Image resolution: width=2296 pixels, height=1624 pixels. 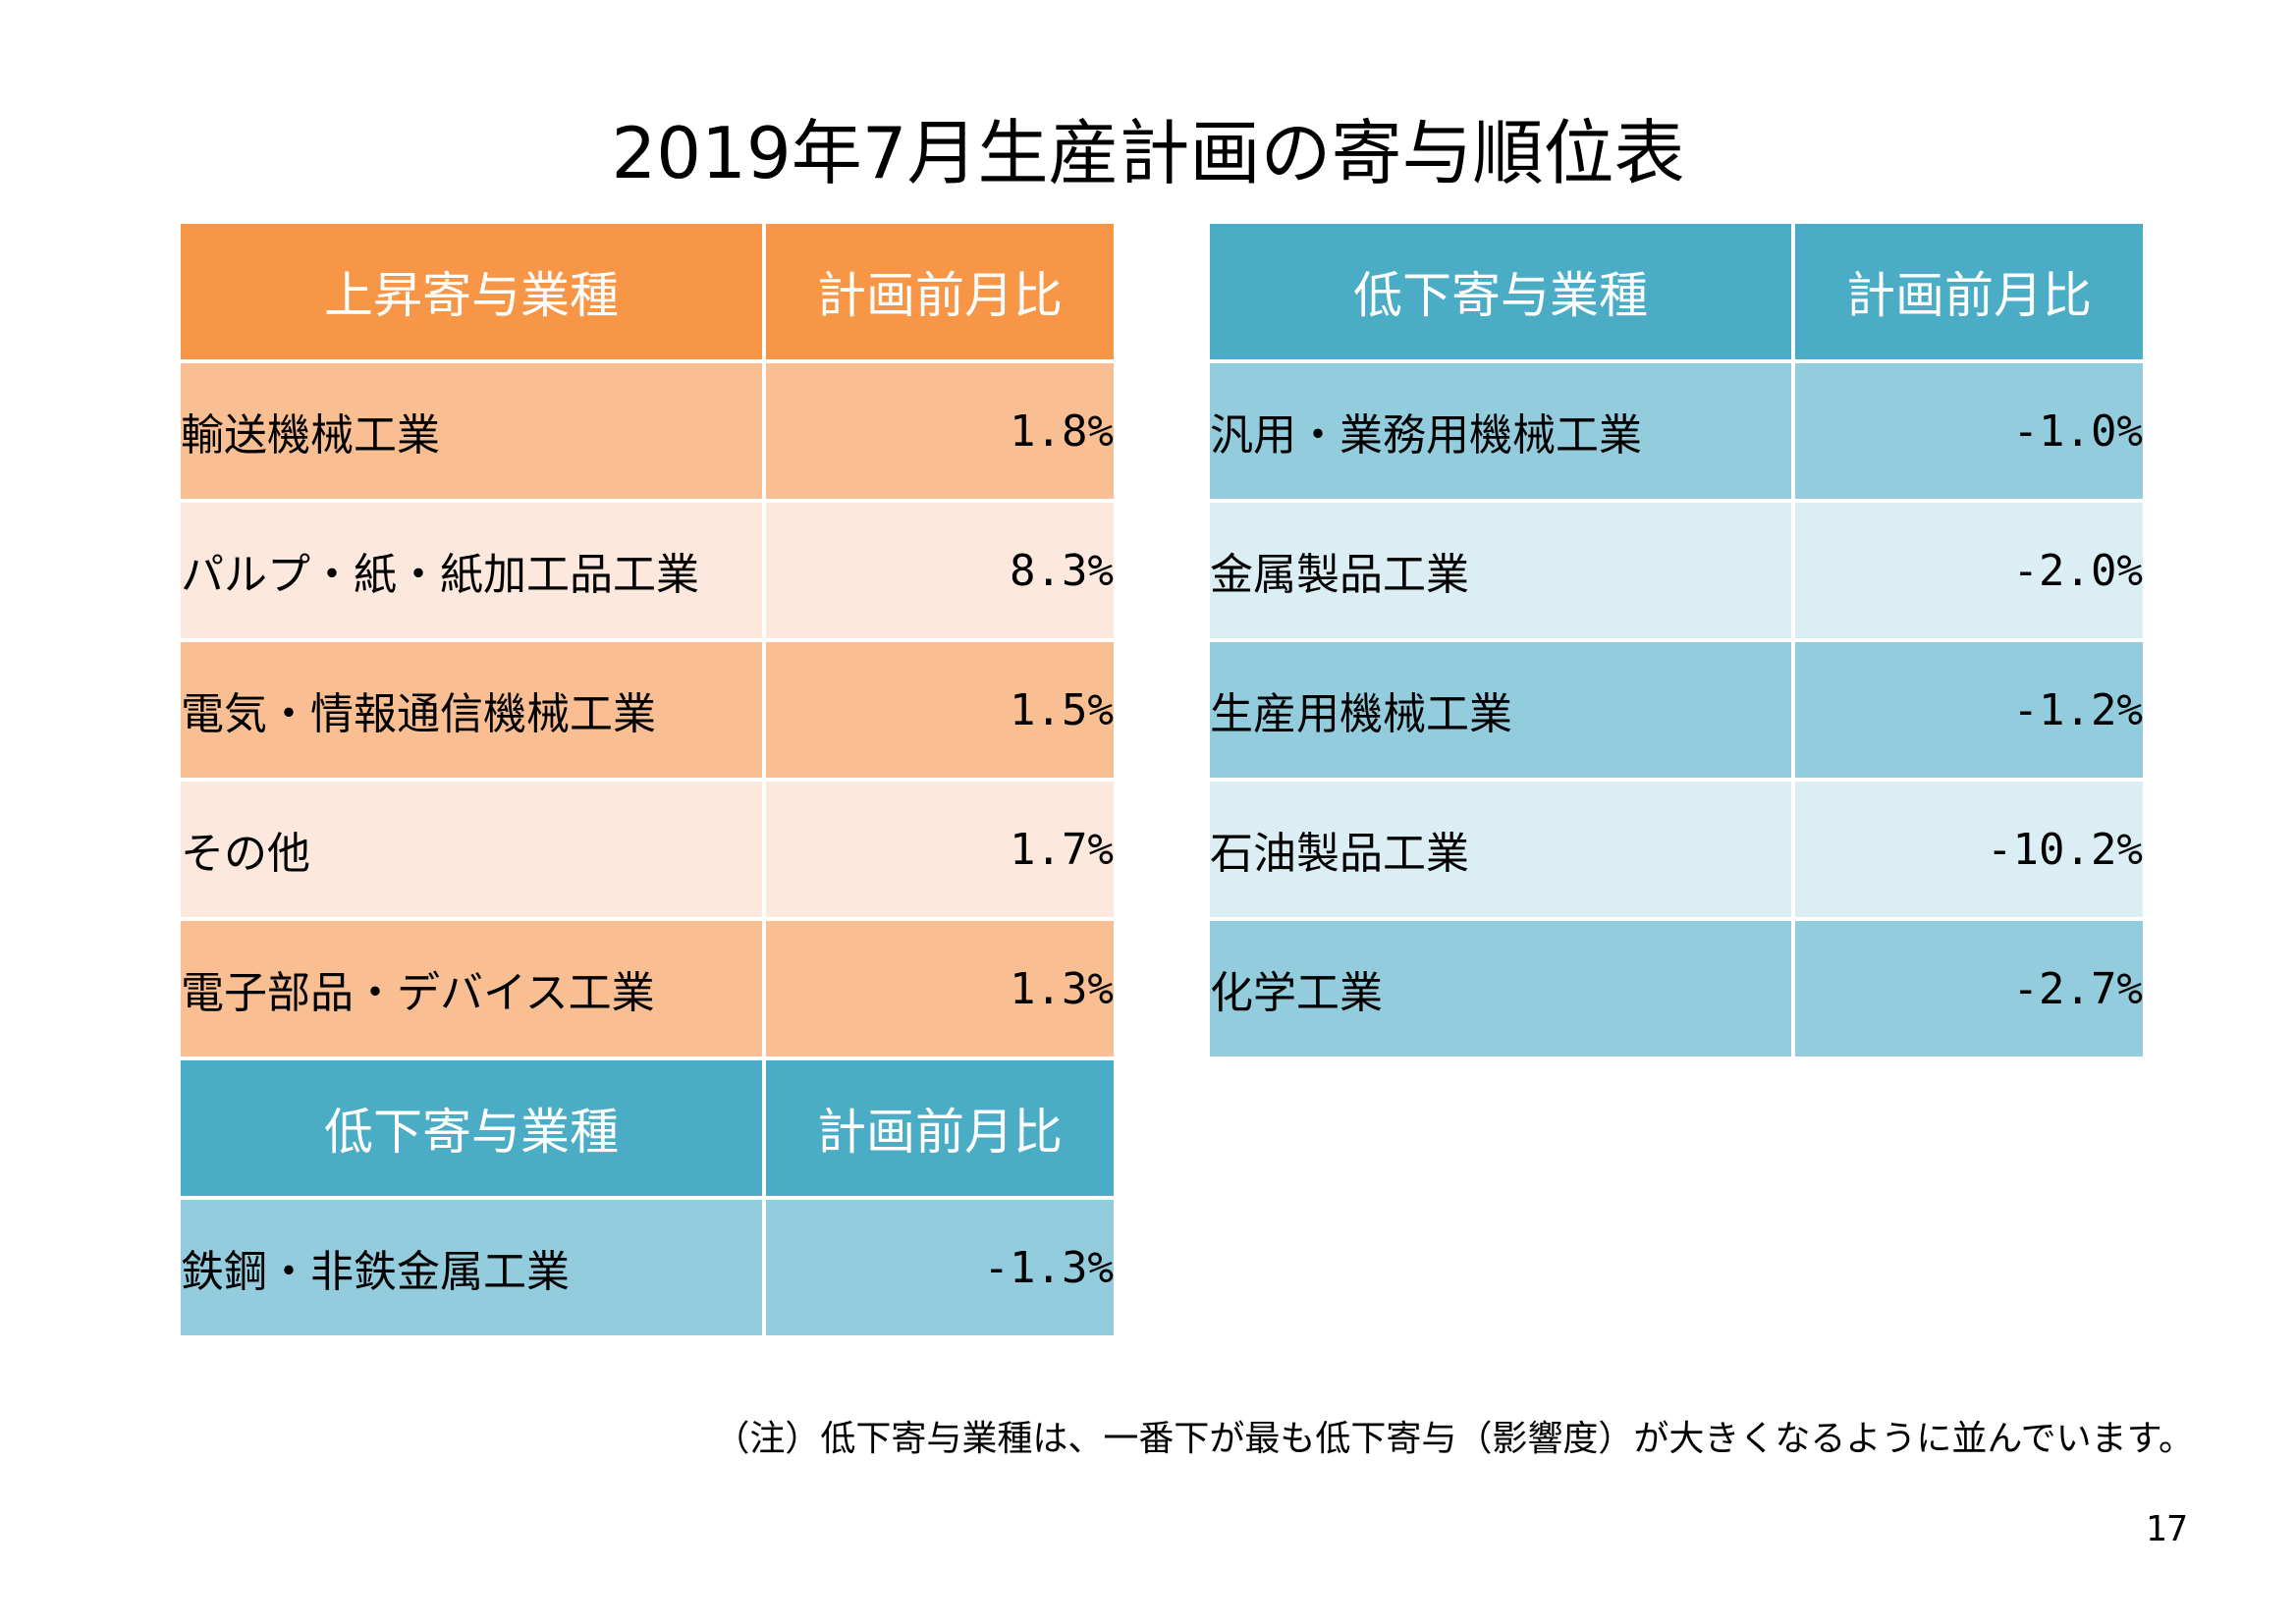 I want to click on table-row: 金属製品工業 -2.0%, so click(x=1676, y=570).